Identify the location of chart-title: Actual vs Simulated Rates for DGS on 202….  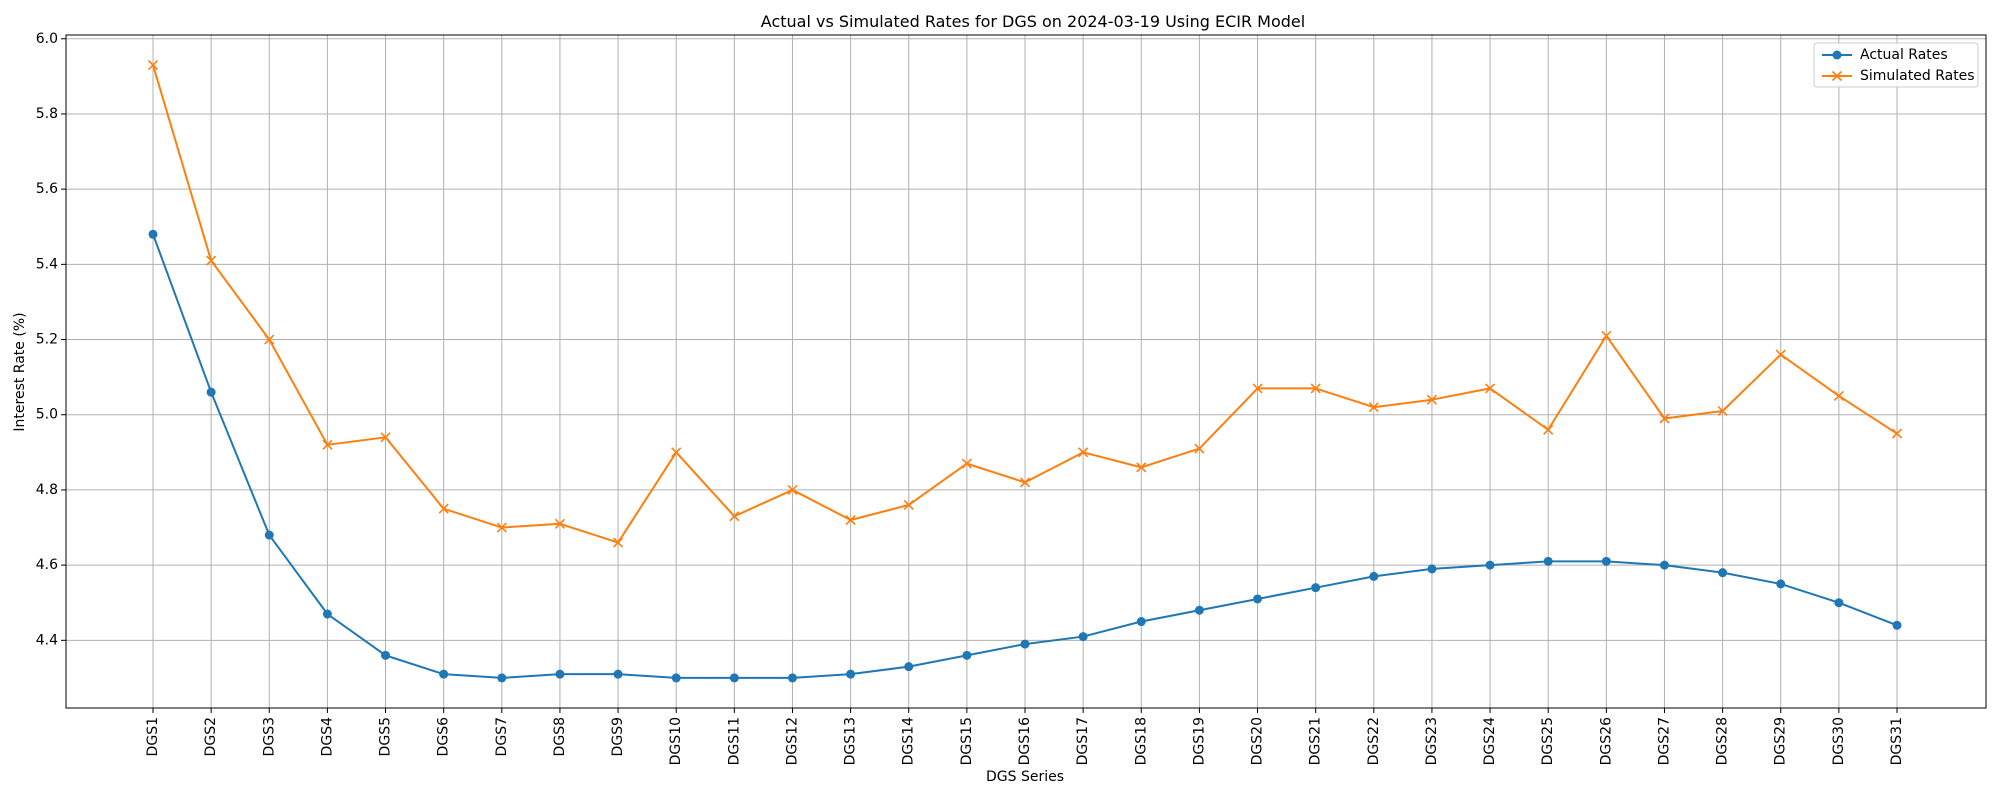
(1033, 21).